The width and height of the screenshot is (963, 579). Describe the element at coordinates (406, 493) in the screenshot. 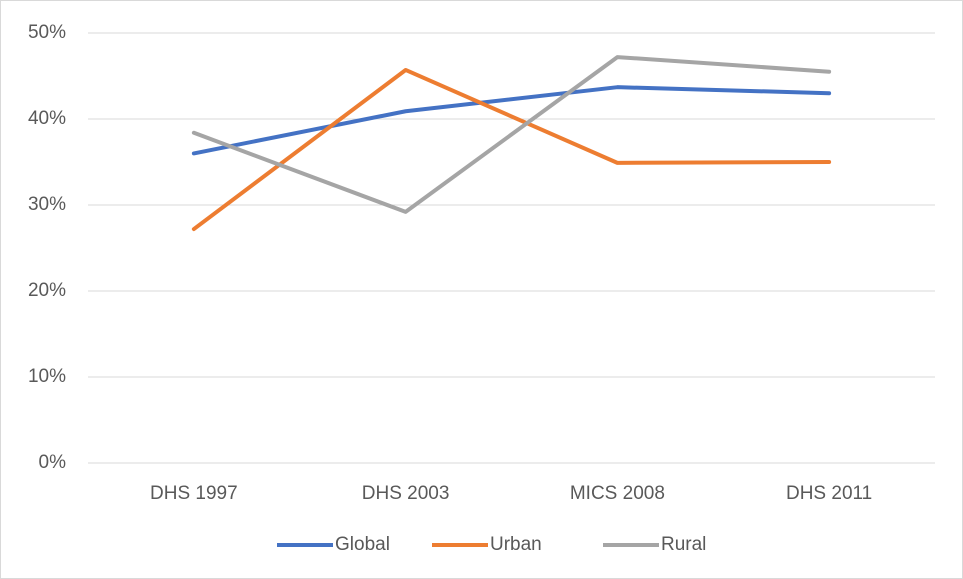

I see `x-tick-label: DHS 2003` at that location.